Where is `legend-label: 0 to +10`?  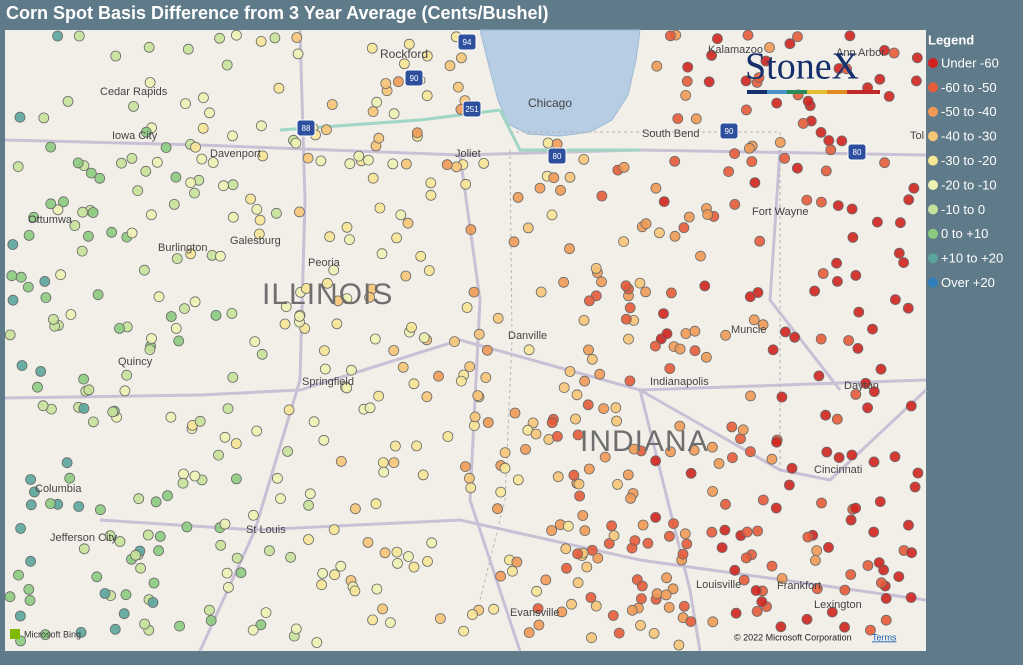 legend-label: 0 to +10 is located at coordinates (964, 233).